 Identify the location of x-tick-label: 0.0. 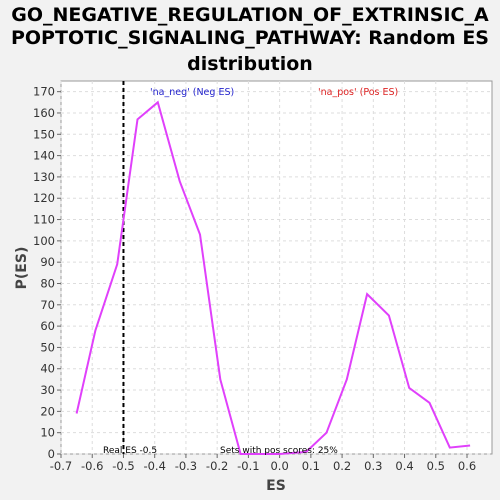
(279, 466).